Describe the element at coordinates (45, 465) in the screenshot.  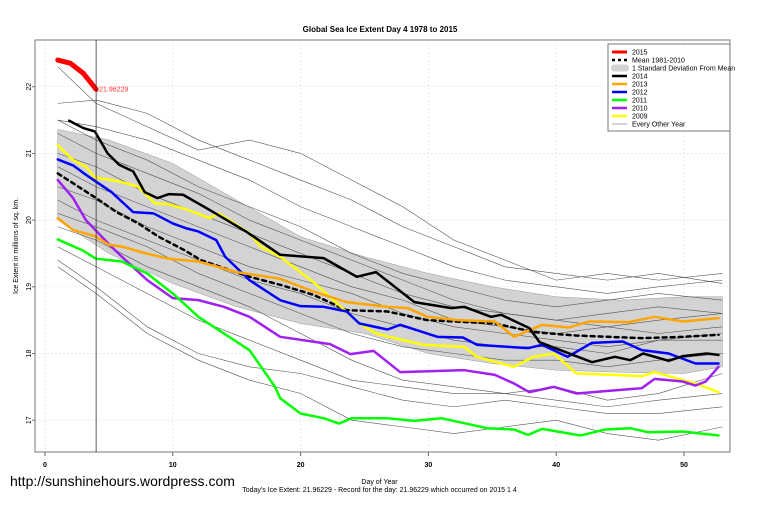
I see `x-tick-label: 0` at that location.